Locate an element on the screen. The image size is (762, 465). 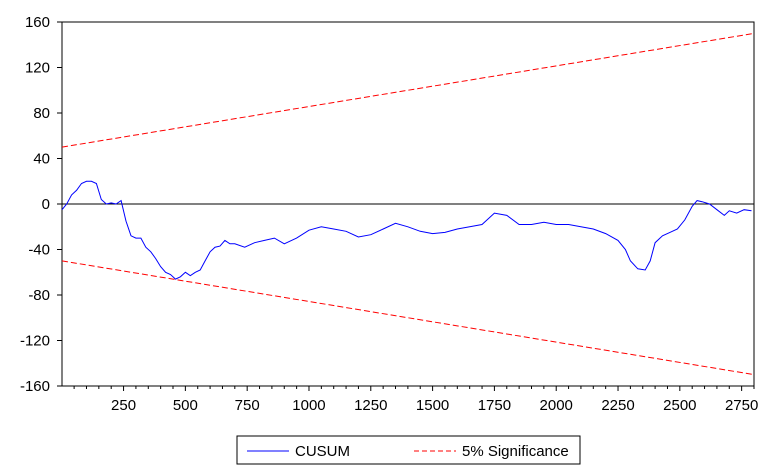
x-tick-label: 2750 is located at coordinates (741, 405).